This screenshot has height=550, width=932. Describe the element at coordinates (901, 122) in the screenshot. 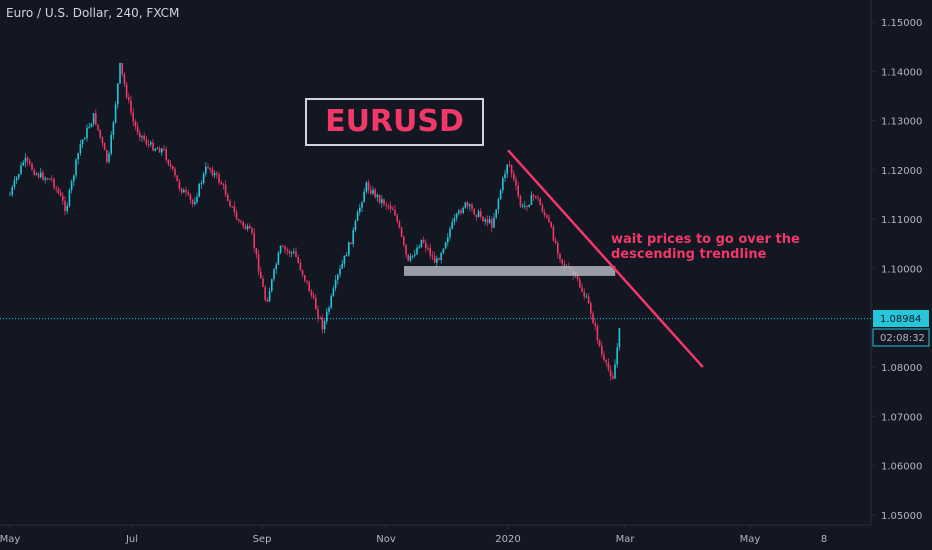

I see `price-tick-label: 1.13000` at that location.